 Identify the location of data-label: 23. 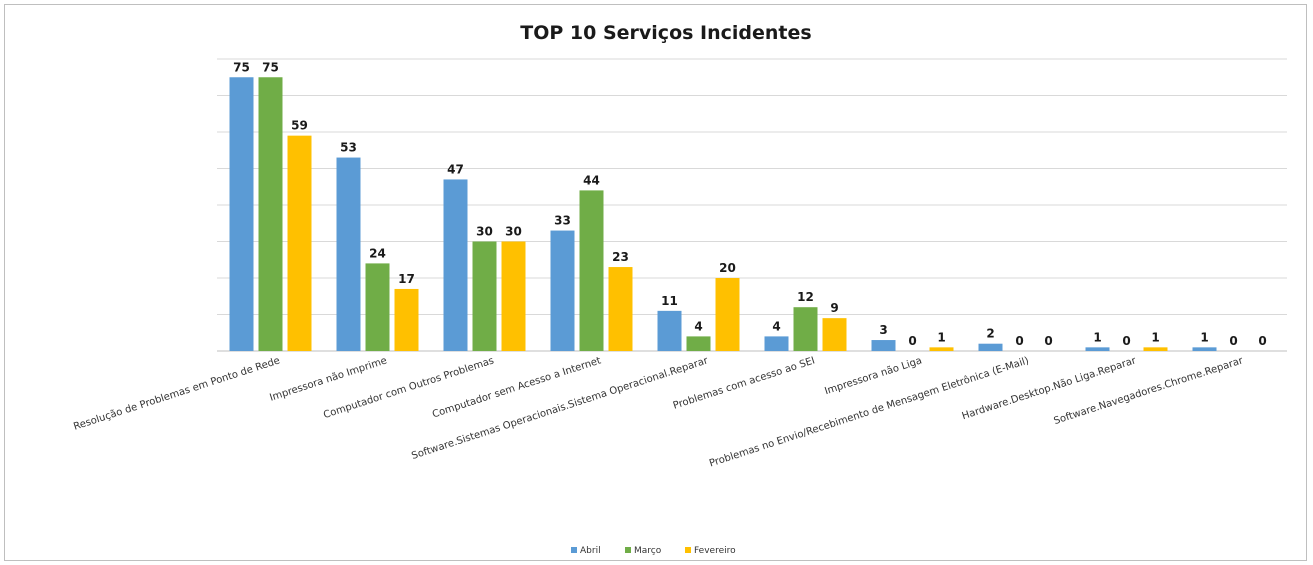
(620, 257).